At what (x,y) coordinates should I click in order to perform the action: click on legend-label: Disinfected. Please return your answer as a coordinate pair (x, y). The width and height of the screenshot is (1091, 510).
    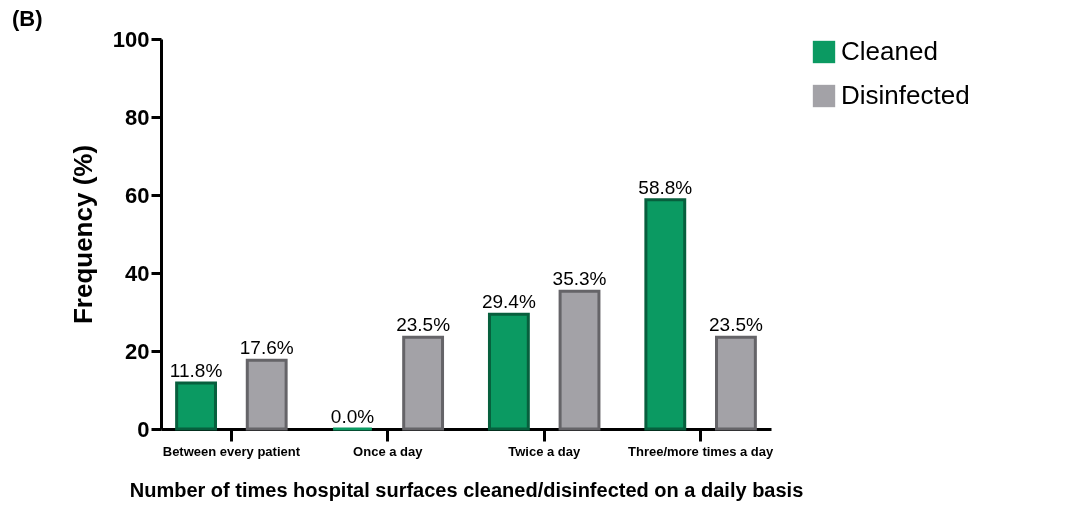
    Looking at the image, I should click on (905, 95).